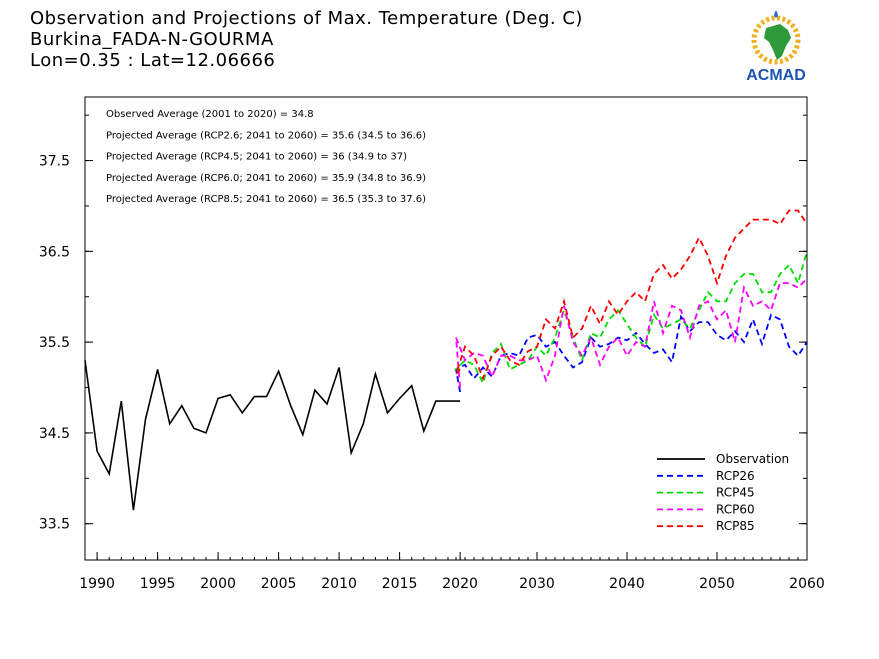 The height and width of the screenshot is (659, 879). I want to click on x-tick-label: 2040, so click(627, 584).